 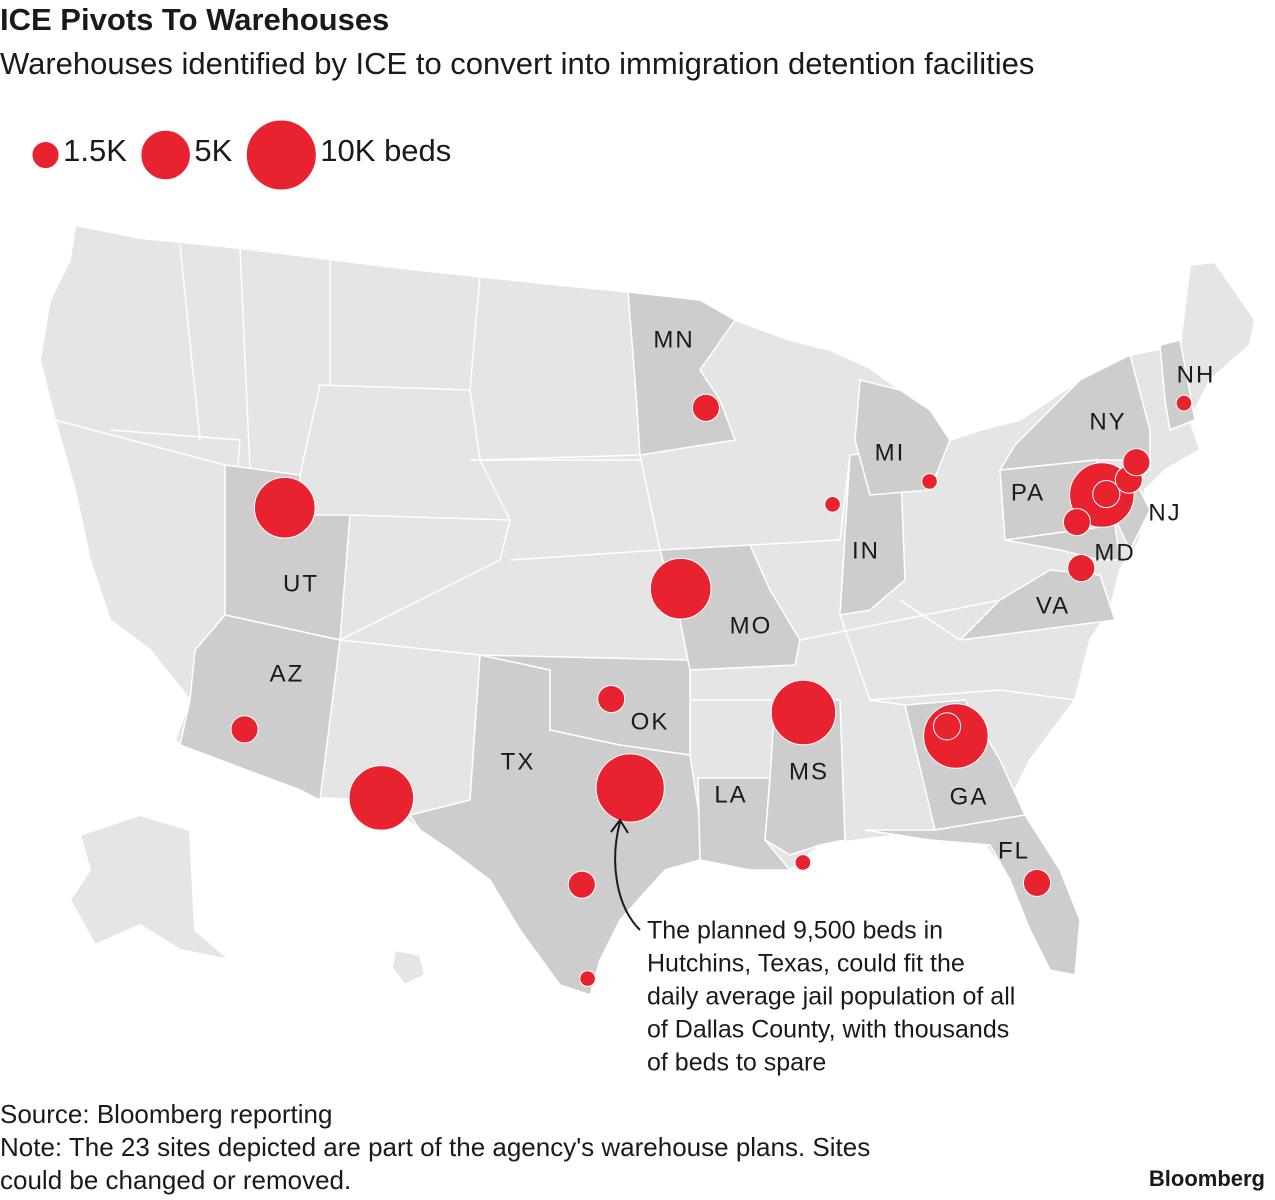 I want to click on state-label: MD, so click(x=1114, y=552).